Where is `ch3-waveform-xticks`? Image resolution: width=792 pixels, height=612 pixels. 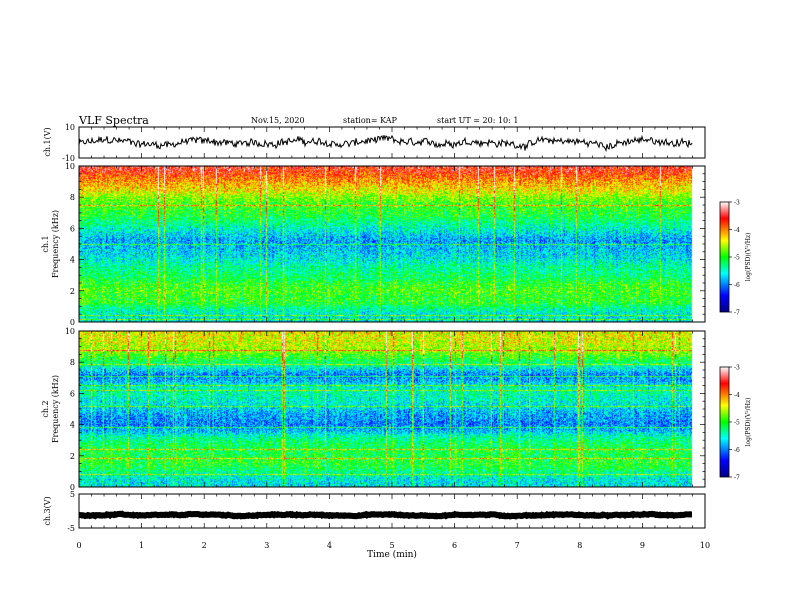
ch3-waveform-xticks is located at coordinates (392, 511).